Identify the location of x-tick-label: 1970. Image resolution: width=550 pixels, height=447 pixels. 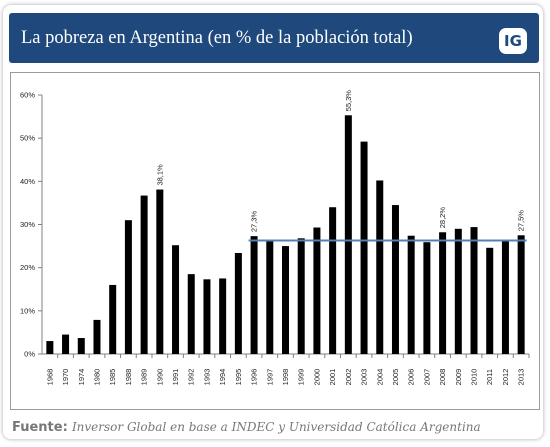
(65, 377).